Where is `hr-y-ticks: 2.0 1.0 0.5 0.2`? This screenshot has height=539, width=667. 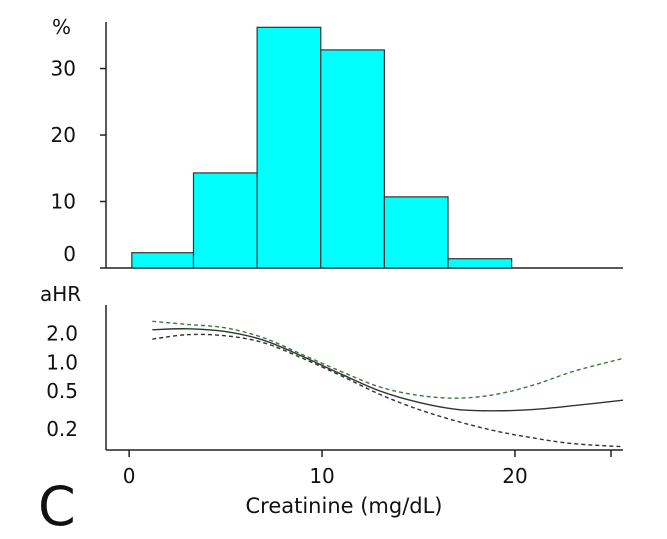 hr-y-ticks: 2.0 1.0 0.5 0.2 is located at coordinates (62, 381).